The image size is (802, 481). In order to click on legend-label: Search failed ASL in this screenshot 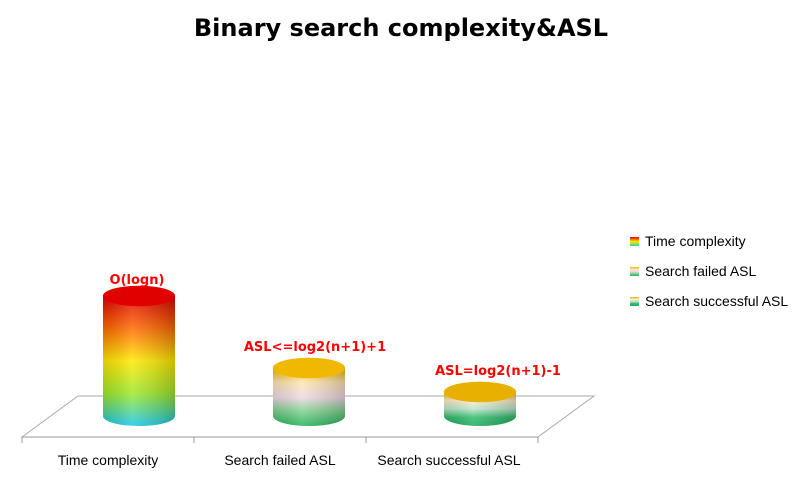, I will do `click(701, 271)`.